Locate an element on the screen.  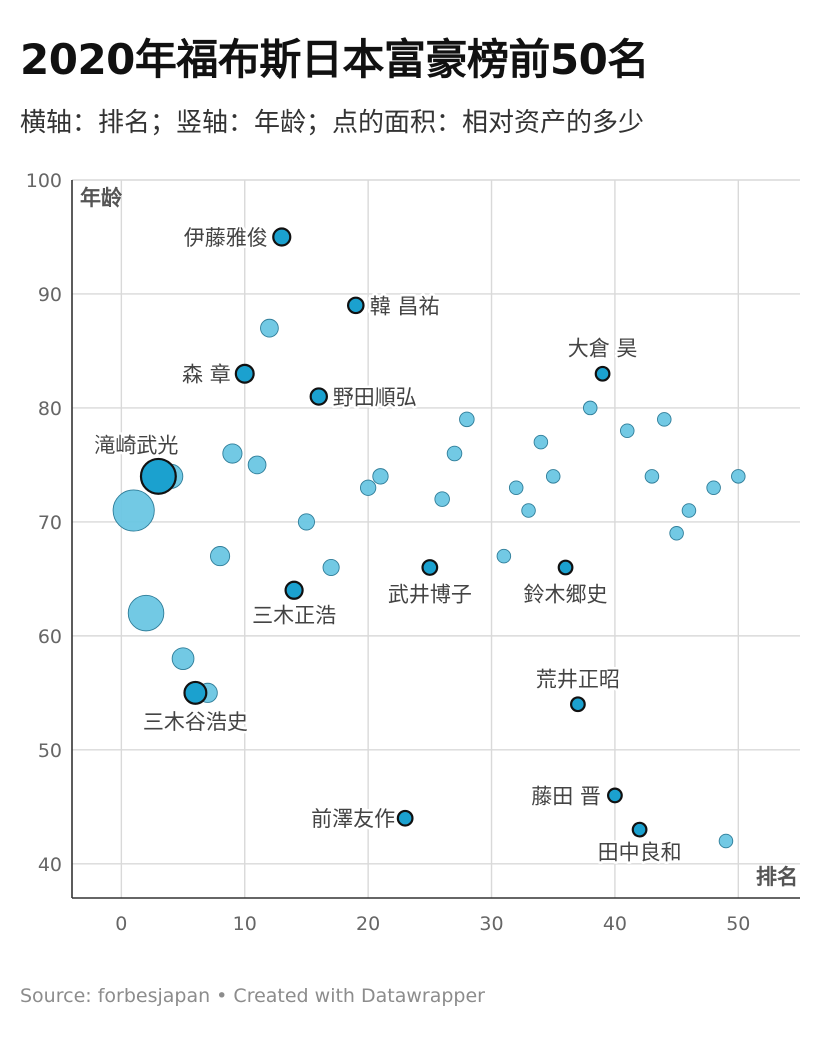
y-tick-label: 40 is located at coordinates (50, 865).